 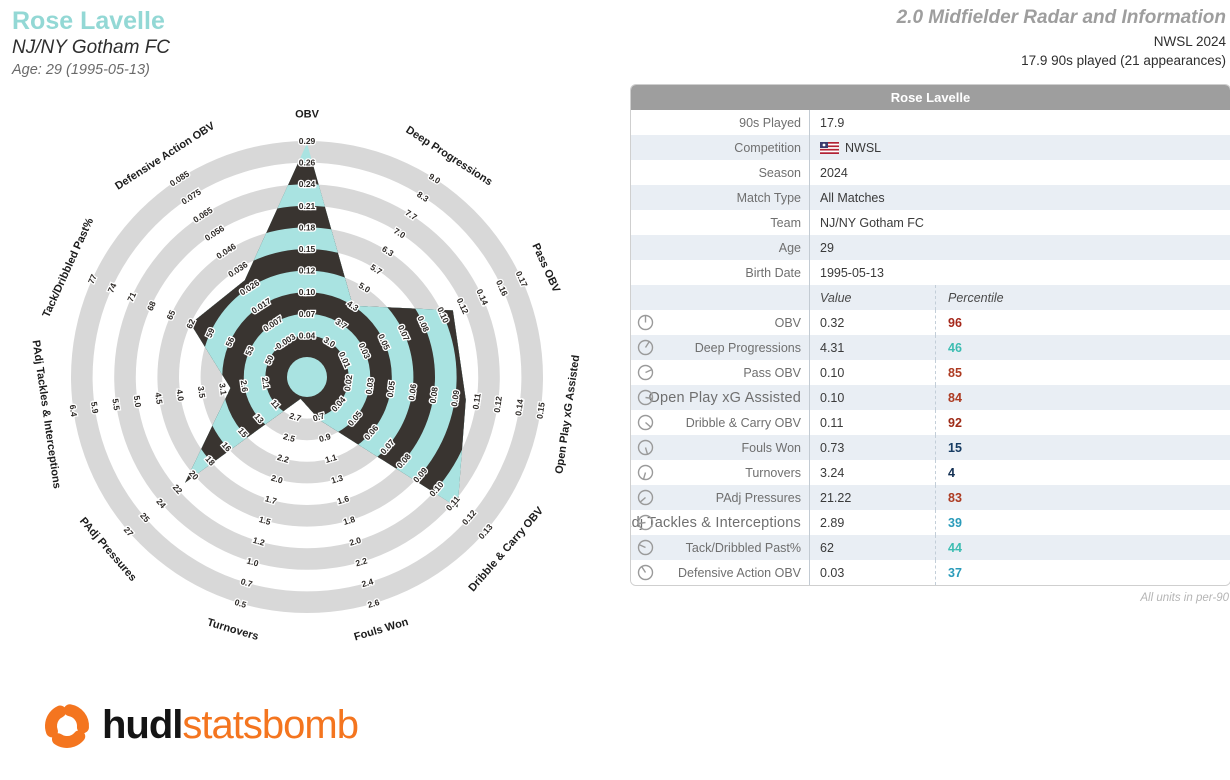 What do you see at coordinates (240, 603) in the screenshot?
I see `radar-tick-label: 0.5` at bounding box center [240, 603].